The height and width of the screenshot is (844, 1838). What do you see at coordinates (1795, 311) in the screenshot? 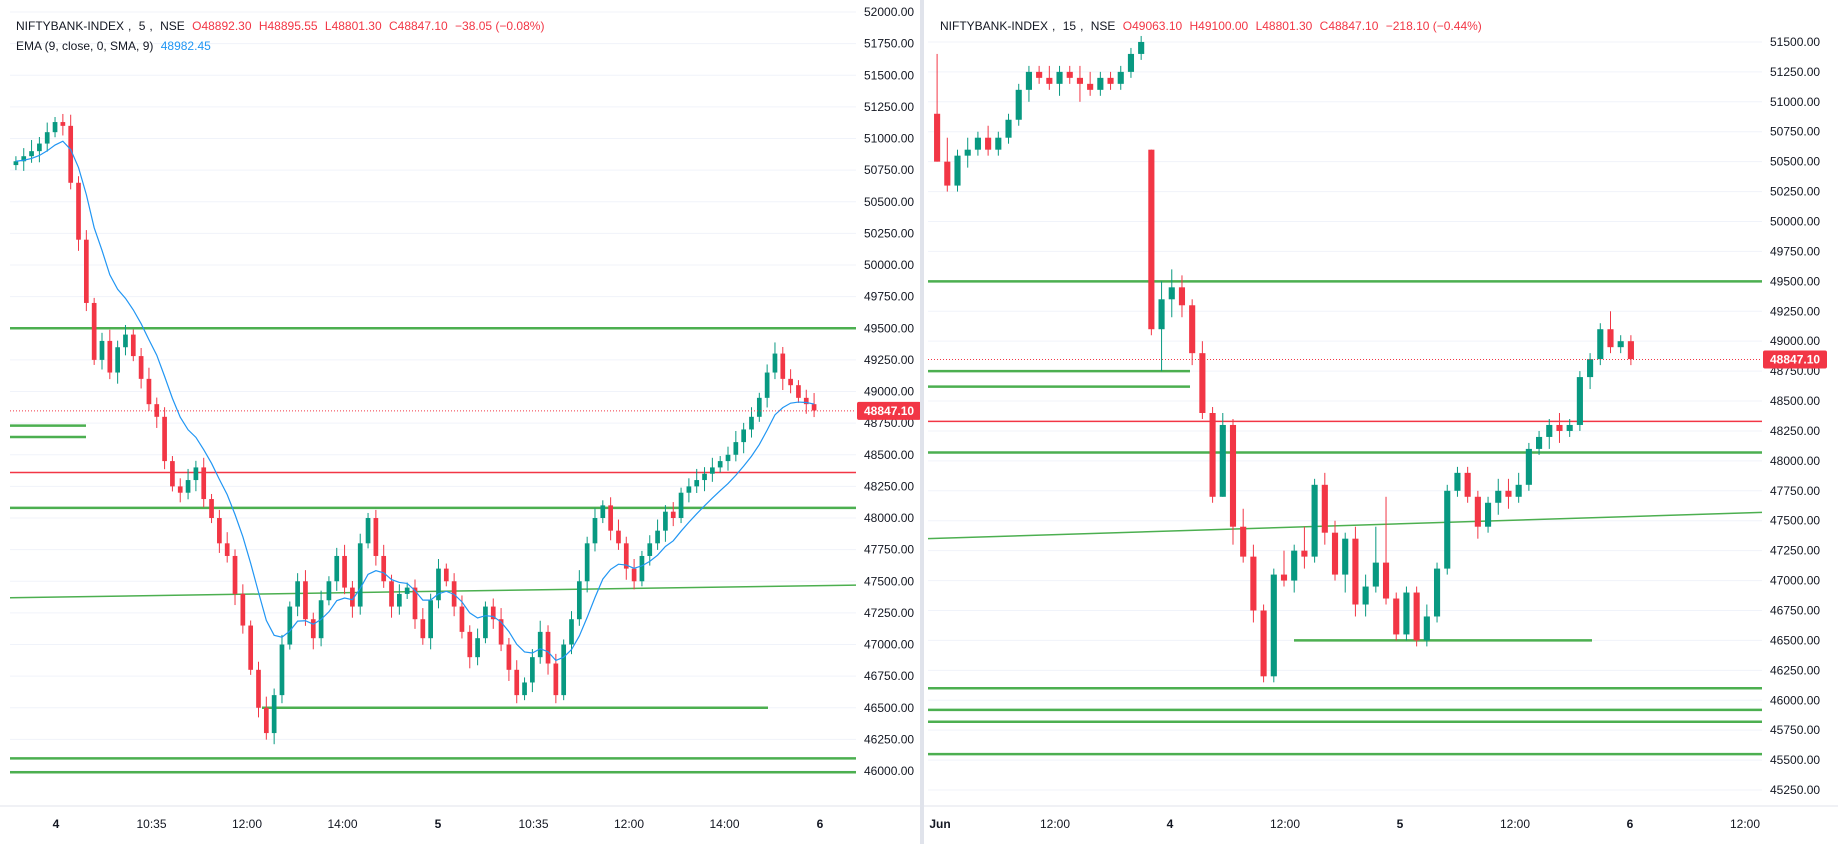
I see `right-y-tick-label: 49250.00` at bounding box center [1795, 311].